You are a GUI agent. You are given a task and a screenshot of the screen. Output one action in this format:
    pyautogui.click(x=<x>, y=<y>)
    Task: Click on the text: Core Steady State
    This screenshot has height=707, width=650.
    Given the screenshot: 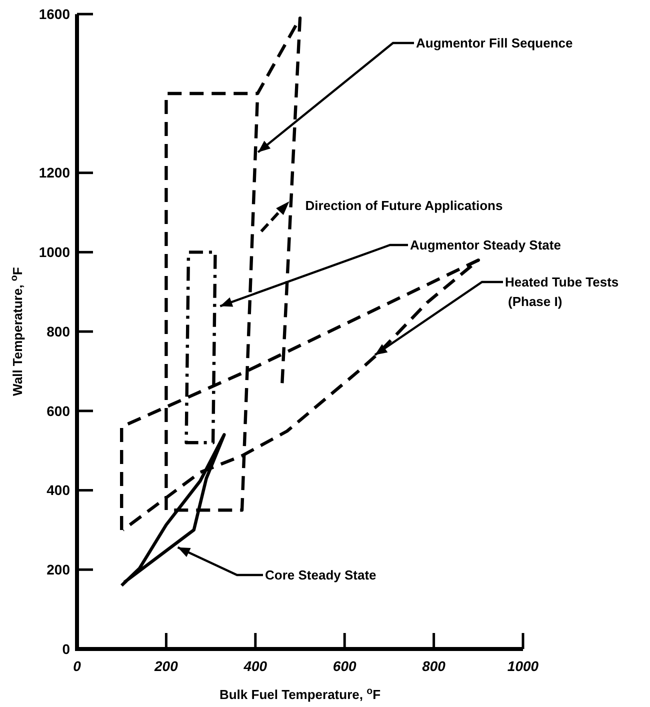 What is the action you would take?
    pyautogui.click(x=320, y=575)
    